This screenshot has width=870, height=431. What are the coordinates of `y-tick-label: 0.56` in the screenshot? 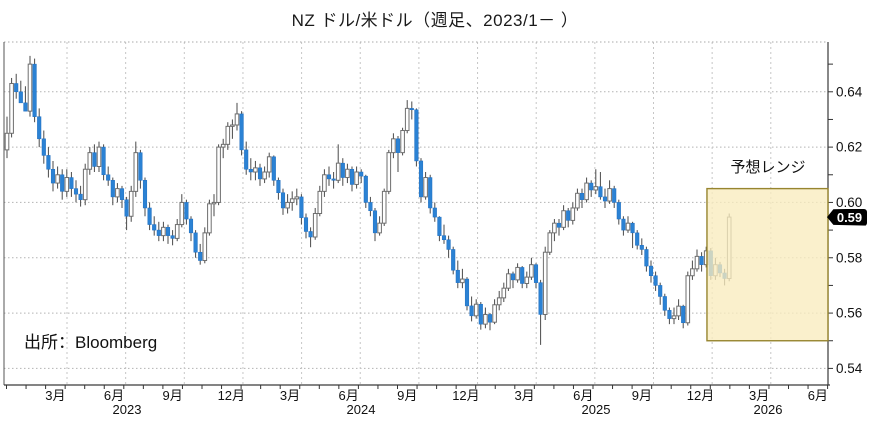 It's located at (849, 313).